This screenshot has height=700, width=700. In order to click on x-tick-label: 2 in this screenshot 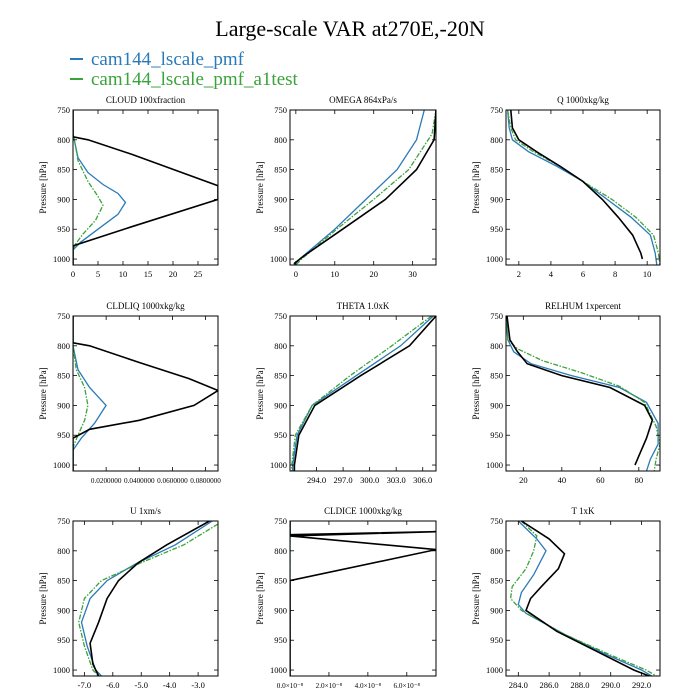, I will do `click(519, 274)`.